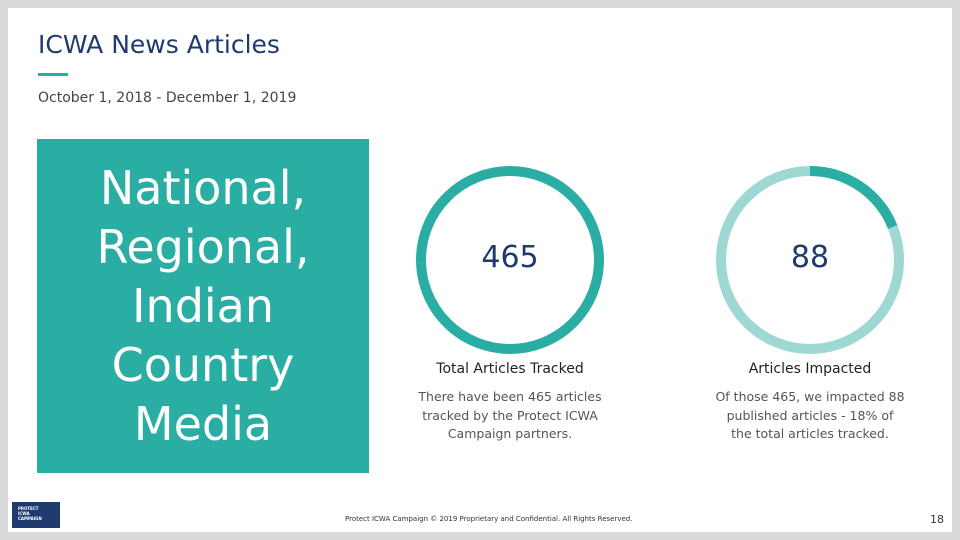 The image size is (960, 540). I want to click on panel-line: National,, so click(203, 187).